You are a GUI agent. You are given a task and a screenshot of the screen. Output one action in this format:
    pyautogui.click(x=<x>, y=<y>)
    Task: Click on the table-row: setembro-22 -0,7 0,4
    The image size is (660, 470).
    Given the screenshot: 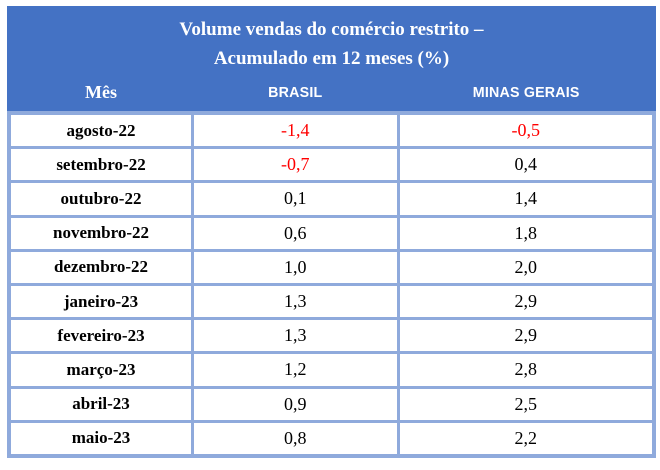 What is the action you would take?
    pyautogui.click(x=331, y=165)
    